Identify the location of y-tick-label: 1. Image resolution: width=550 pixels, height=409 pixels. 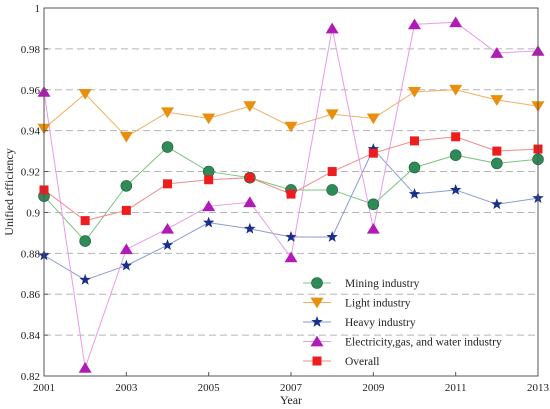
(38, 9).